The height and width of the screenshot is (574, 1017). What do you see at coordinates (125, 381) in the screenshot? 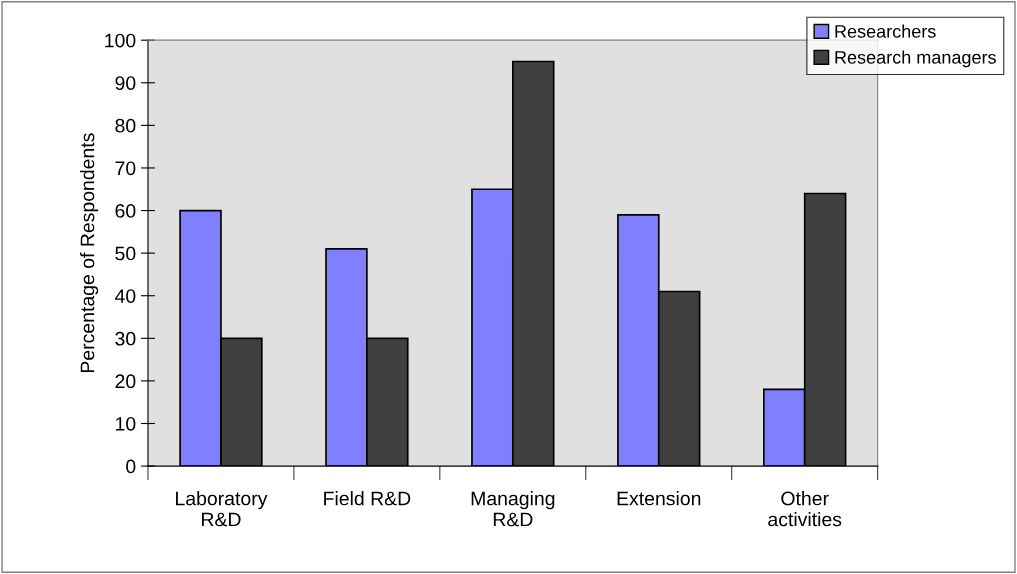
I see `y-tick-label: 20` at bounding box center [125, 381].